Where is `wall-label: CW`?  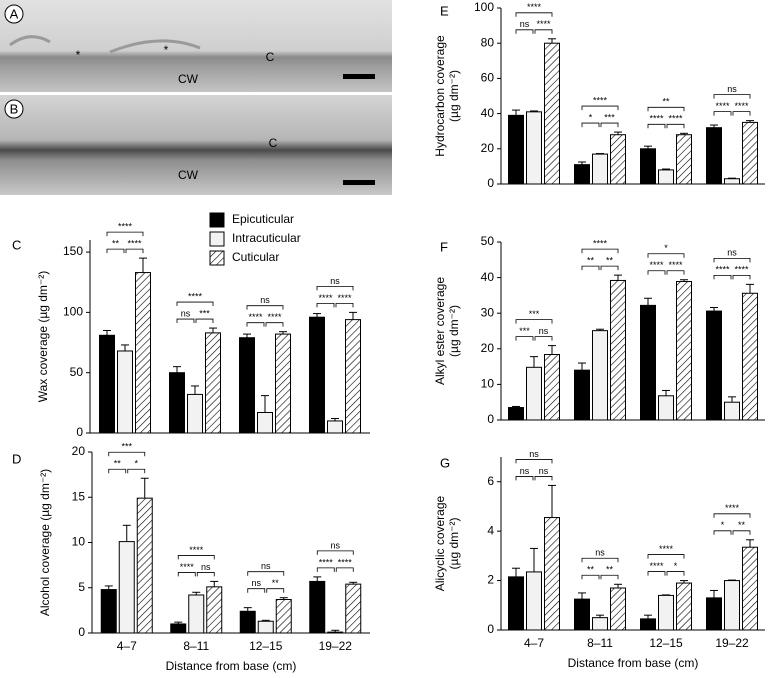
wall-label: CW is located at coordinates (188, 175).